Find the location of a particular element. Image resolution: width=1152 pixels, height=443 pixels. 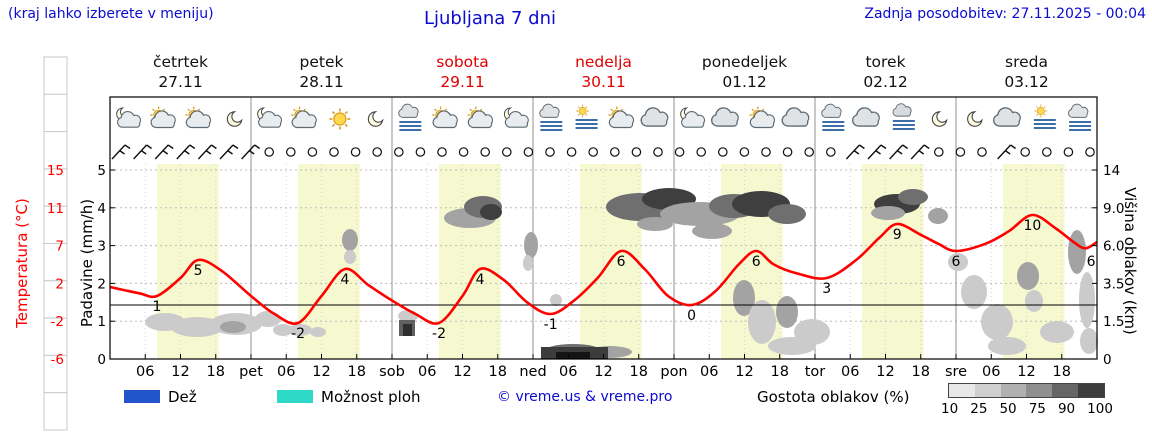

day-date: 30.11 is located at coordinates (603, 82).